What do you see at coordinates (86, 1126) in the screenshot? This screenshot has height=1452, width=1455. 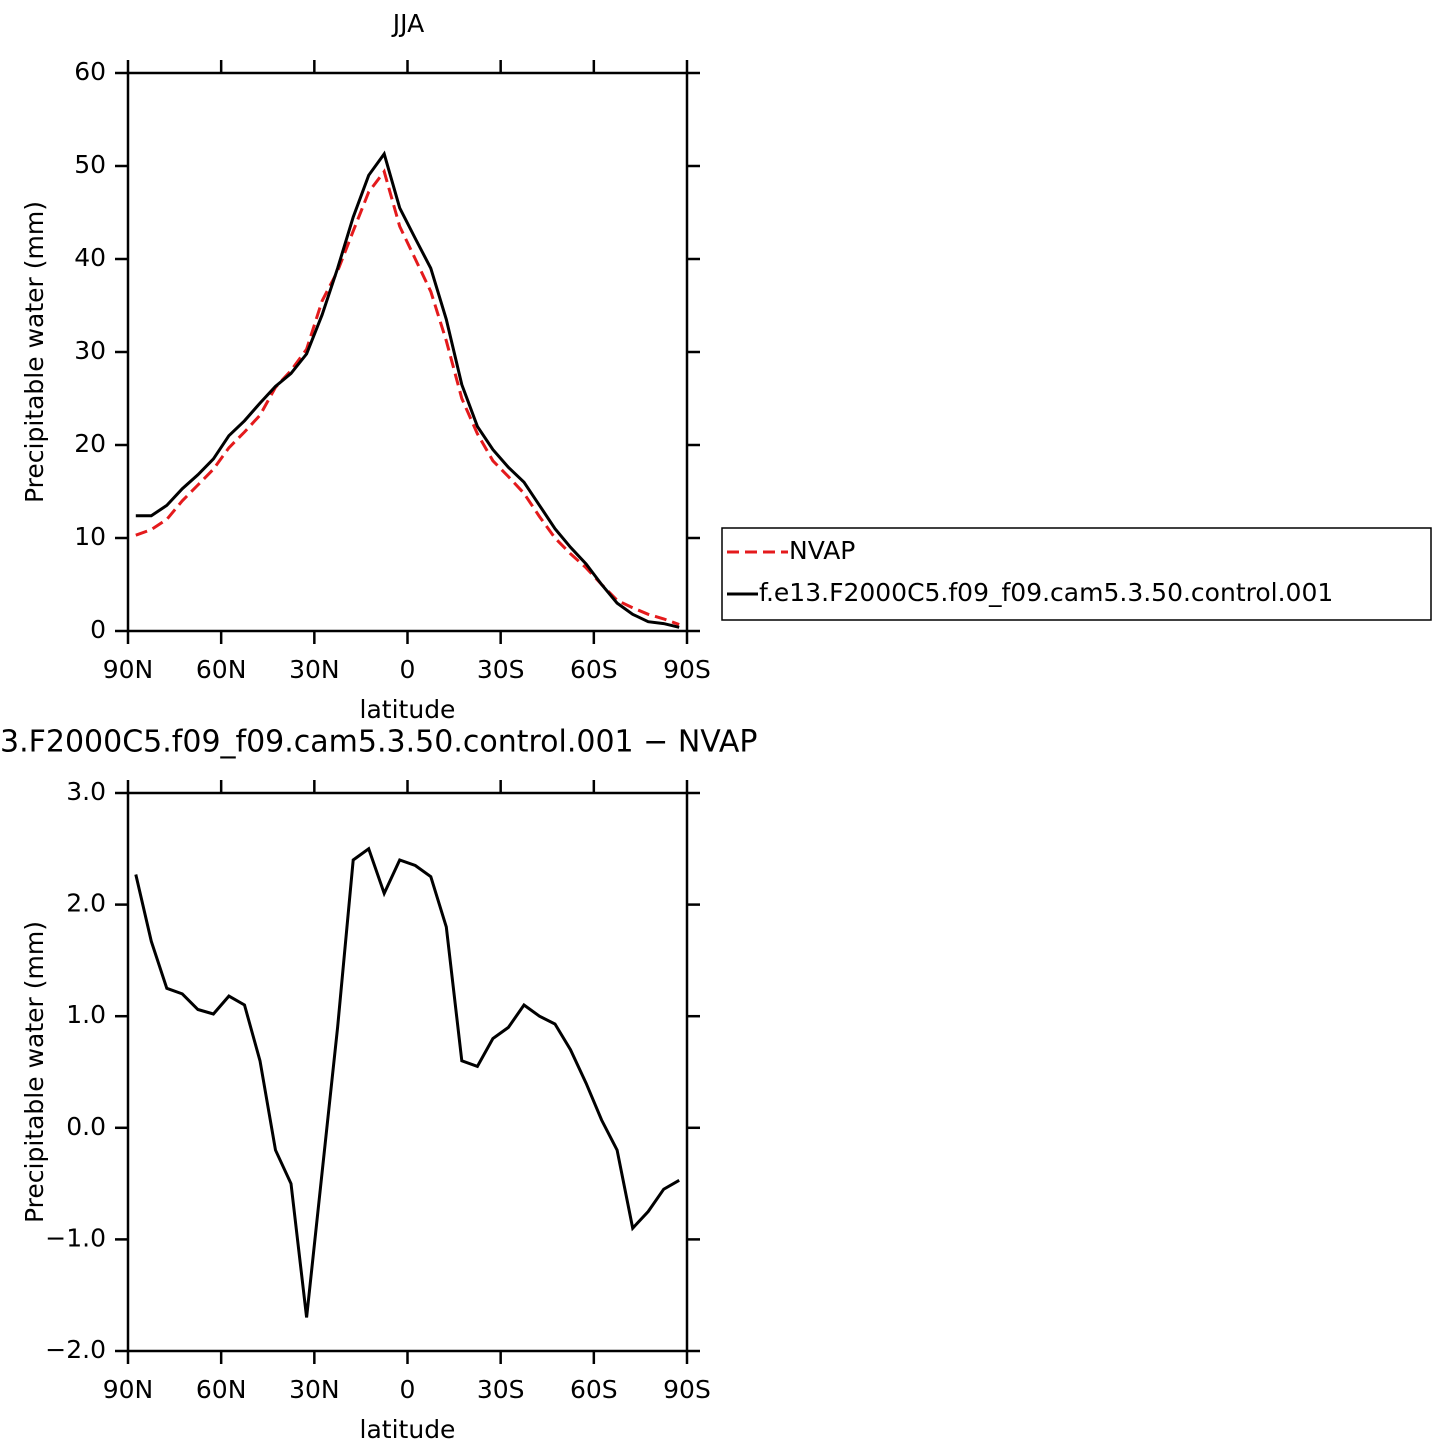 I see `y-tick-label: 0.0` at bounding box center [86, 1126].